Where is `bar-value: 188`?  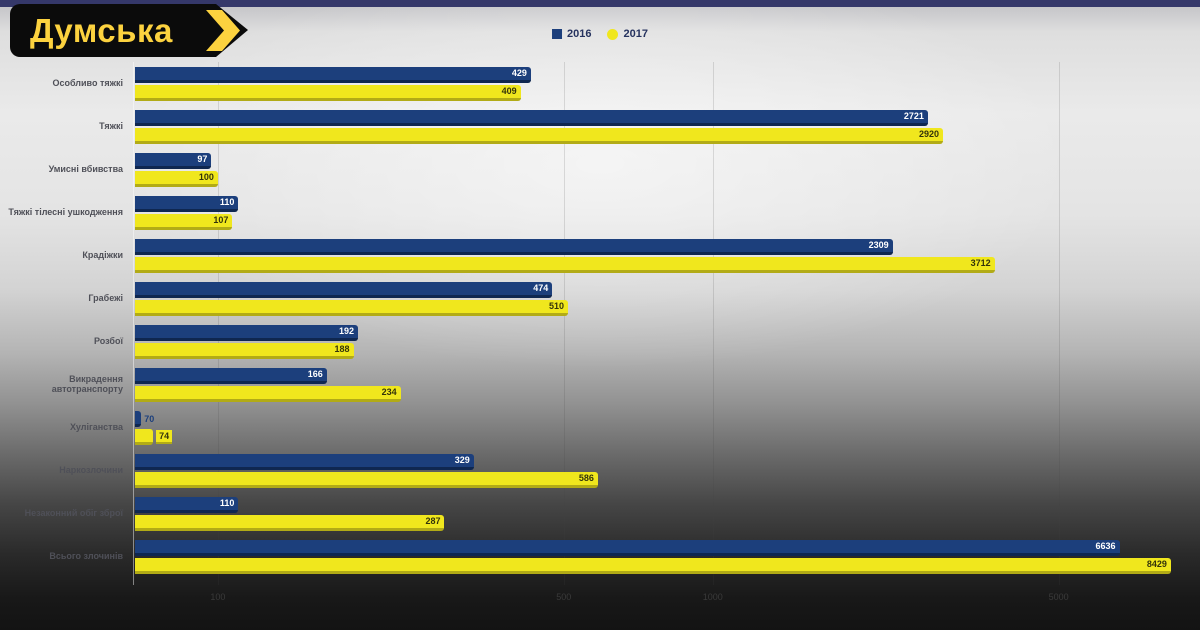 bar-value: 188 is located at coordinates (342, 349).